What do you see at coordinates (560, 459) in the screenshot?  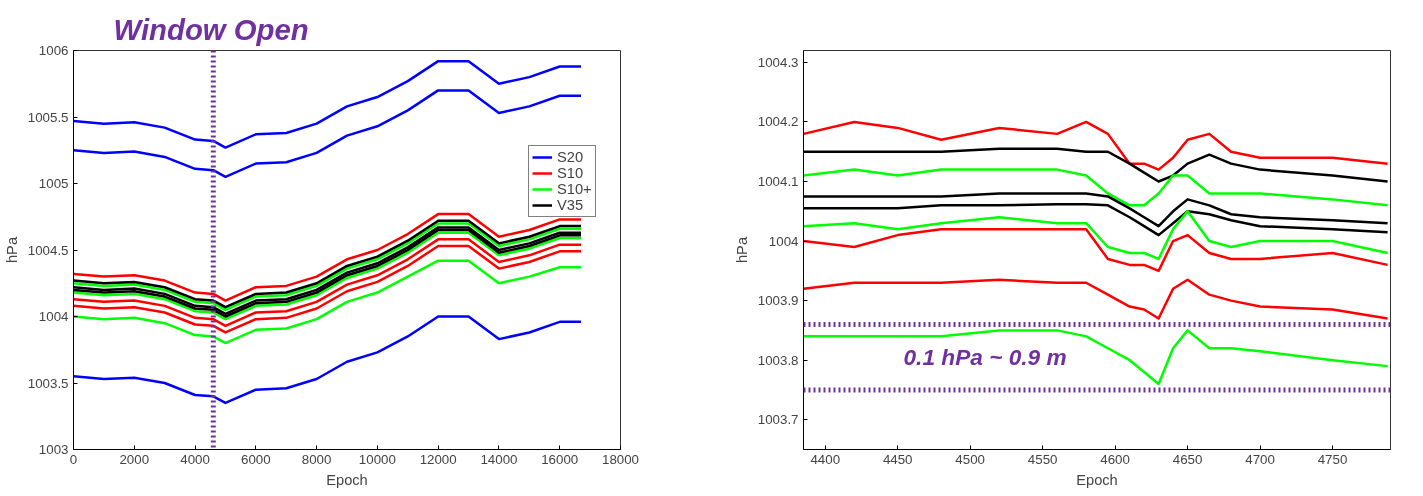 I see `x-tick-label: 16000` at bounding box center [560, 459].